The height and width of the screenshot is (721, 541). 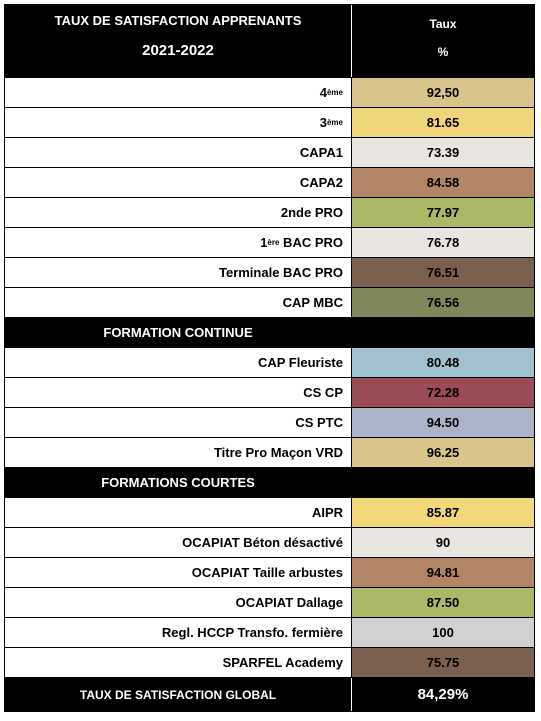 I want to click on section-row: FORMATION CONTINUE, so click(x=269, y=333).